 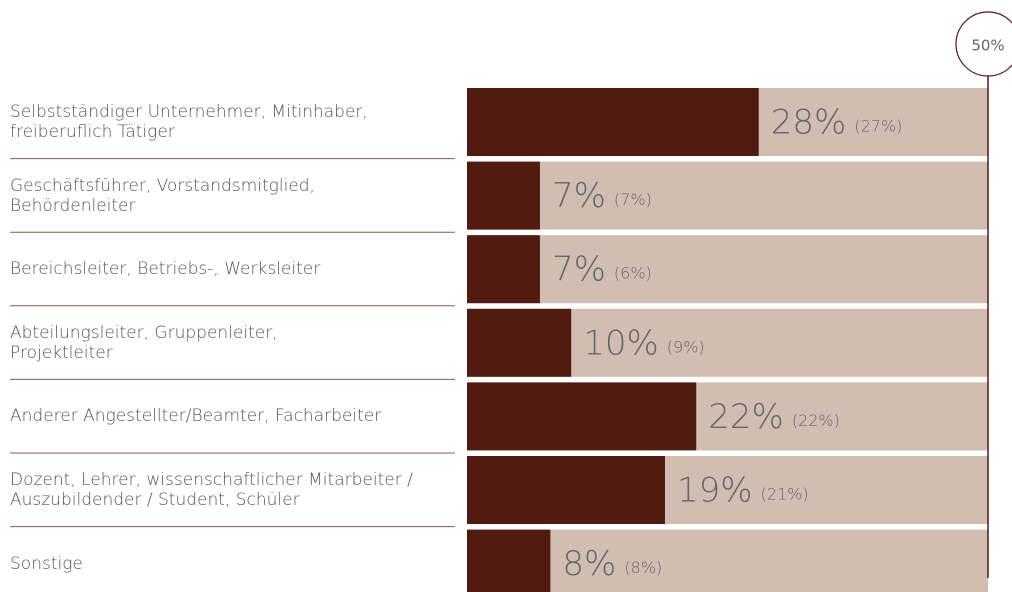 What do you see at coordinates (715, 491) in the screenshot?
I see `value-label: 19%` at bounding box center [715, 491].